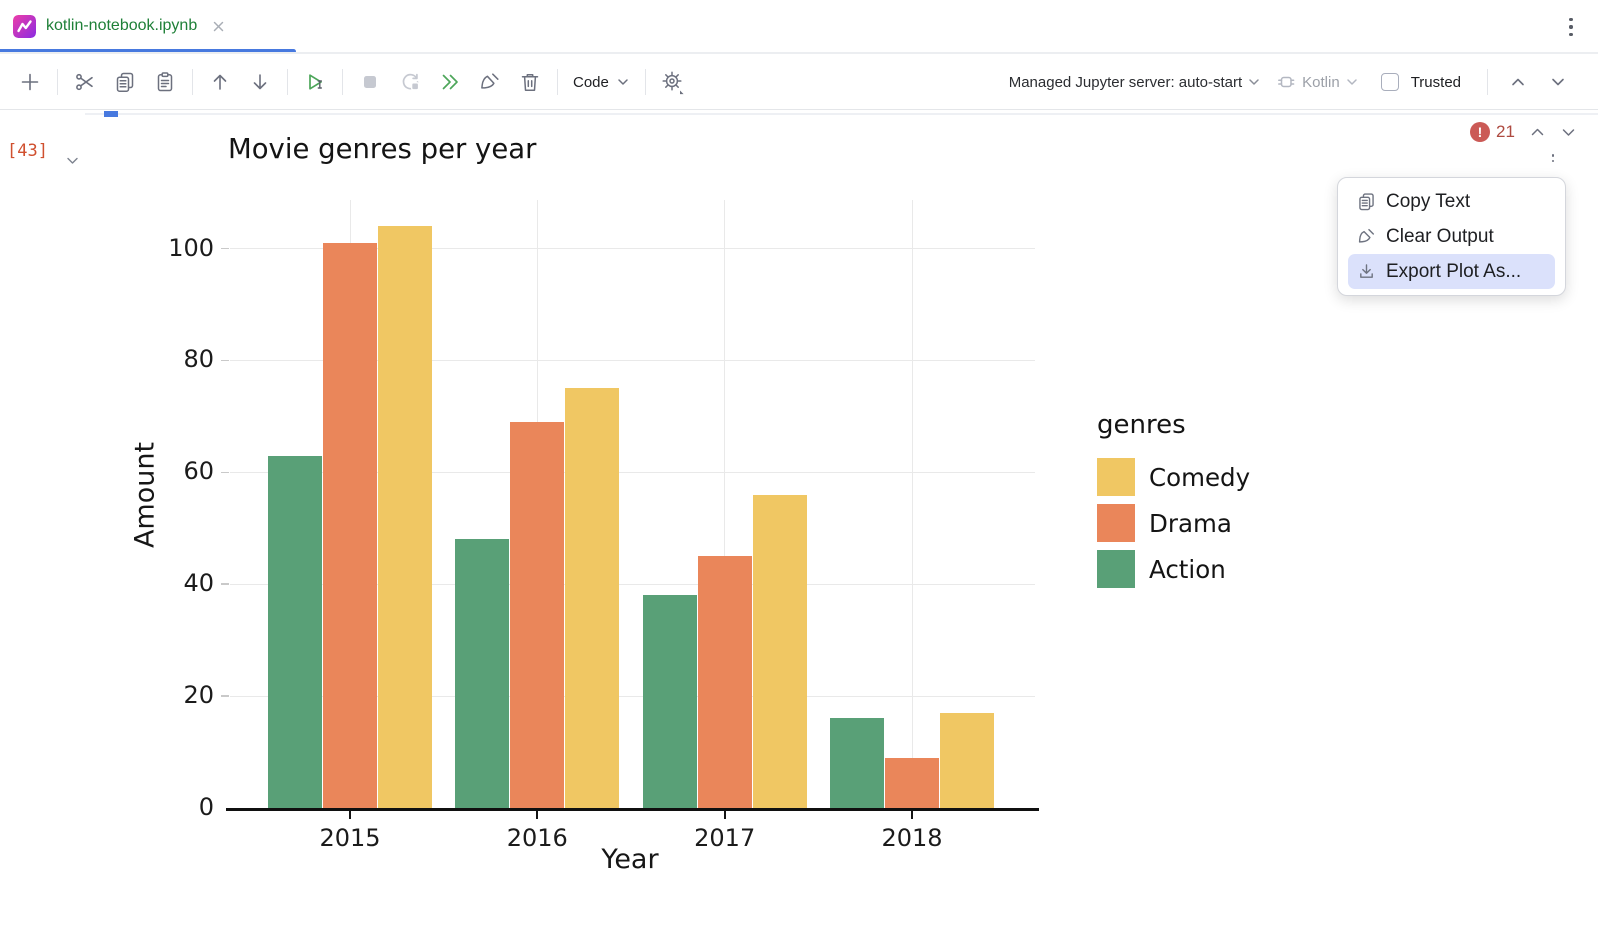 The image size is (1598, 926). I want to click on paste-cell-button, so click(165, 82).